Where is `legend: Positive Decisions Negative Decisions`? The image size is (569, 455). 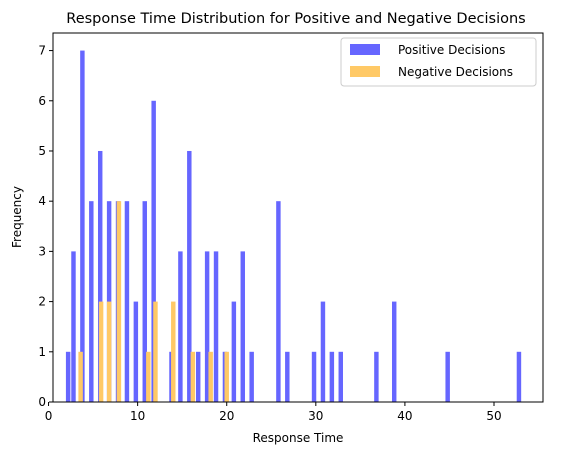 legend: Positive Decisions Negative Decisions is located at coordinates (438, 62).